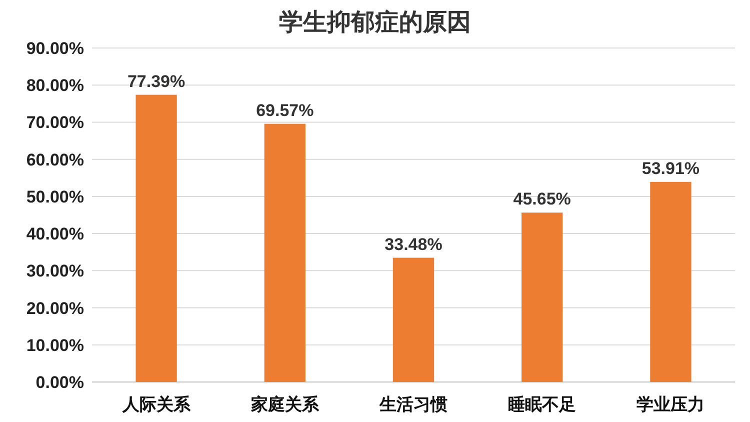 The image size is (750, 422). Describe the element at coordinates (285, 110) in the screenshot. I see `data-label: 69.57%` at that location.